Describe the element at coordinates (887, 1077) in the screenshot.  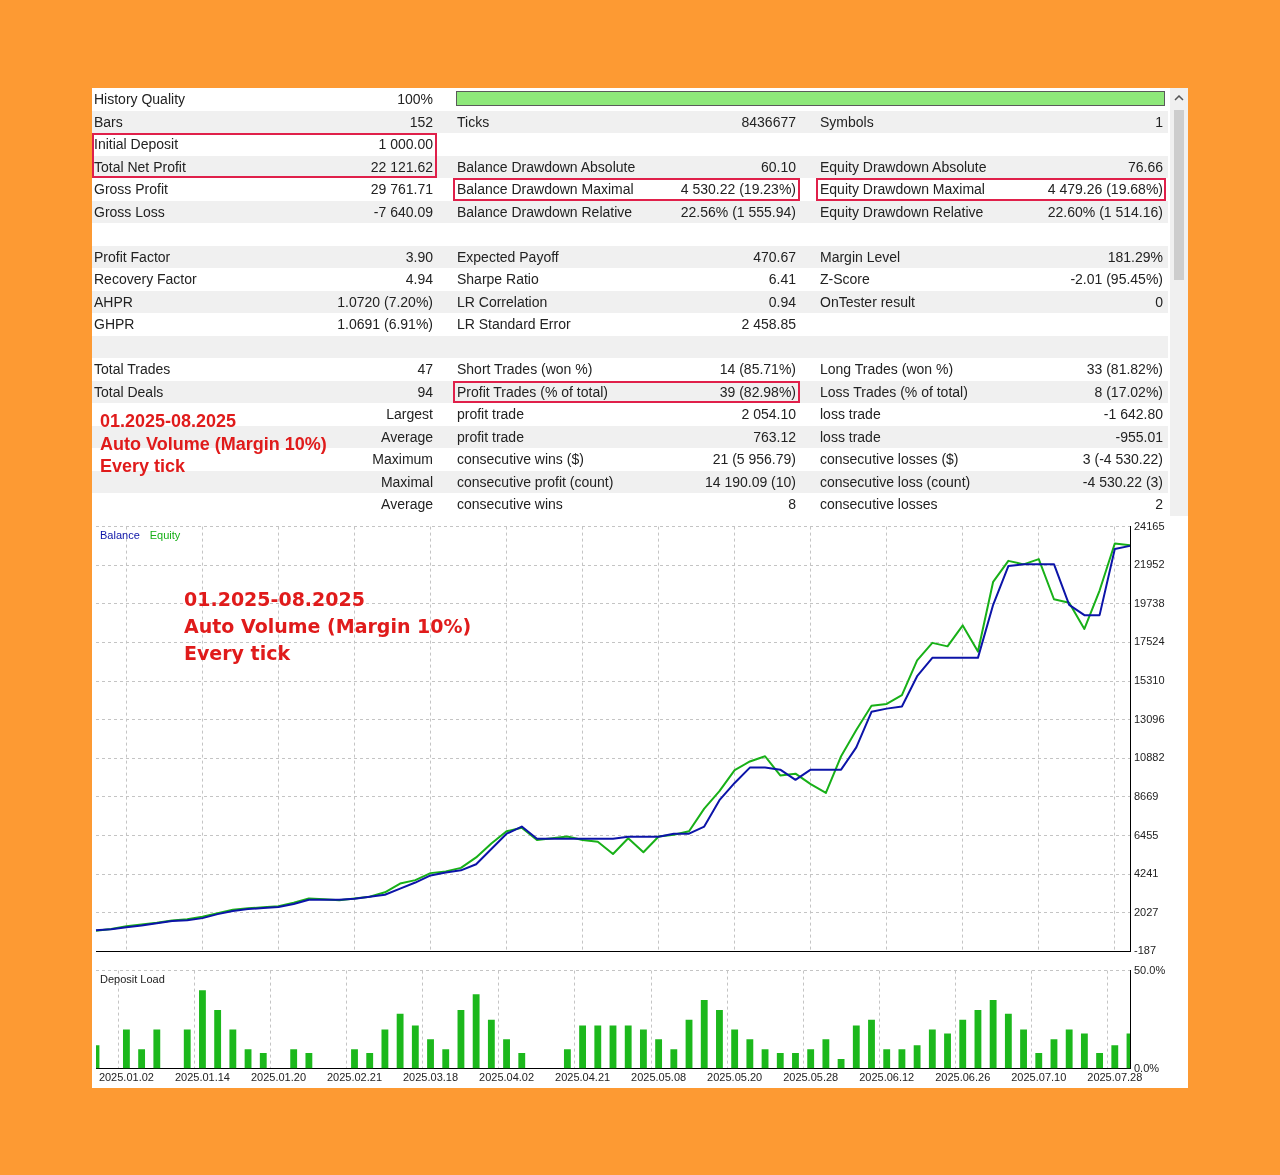
I see `x-tick-label: 2025.06.12` at that location.